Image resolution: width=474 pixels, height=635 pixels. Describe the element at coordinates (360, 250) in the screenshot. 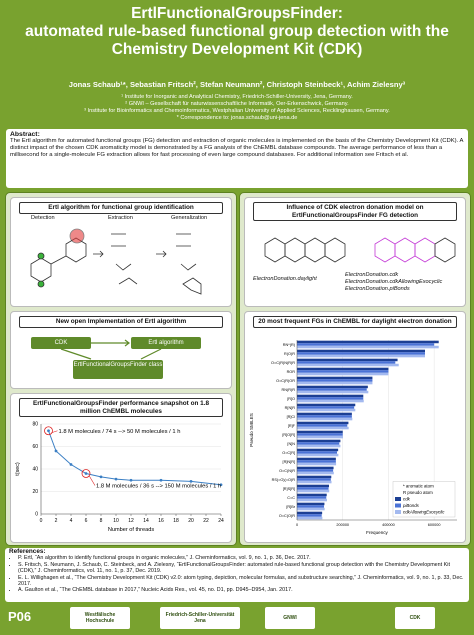

I see `donation-structures` at that location.